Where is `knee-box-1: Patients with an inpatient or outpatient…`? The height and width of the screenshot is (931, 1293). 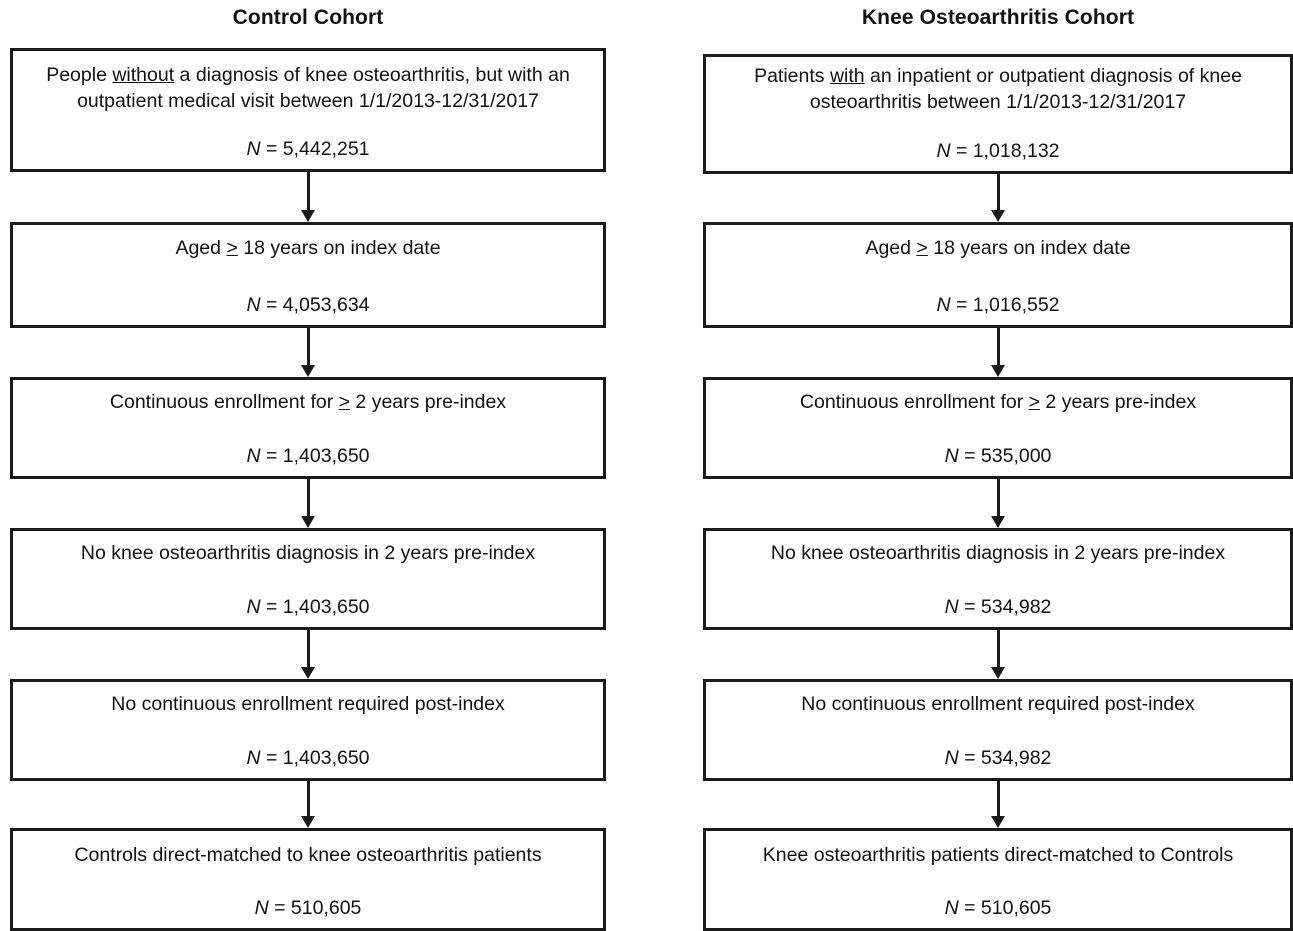
knee-box-1: Patients with an inpatient or outpatient… is located at coordinates (998, 114).